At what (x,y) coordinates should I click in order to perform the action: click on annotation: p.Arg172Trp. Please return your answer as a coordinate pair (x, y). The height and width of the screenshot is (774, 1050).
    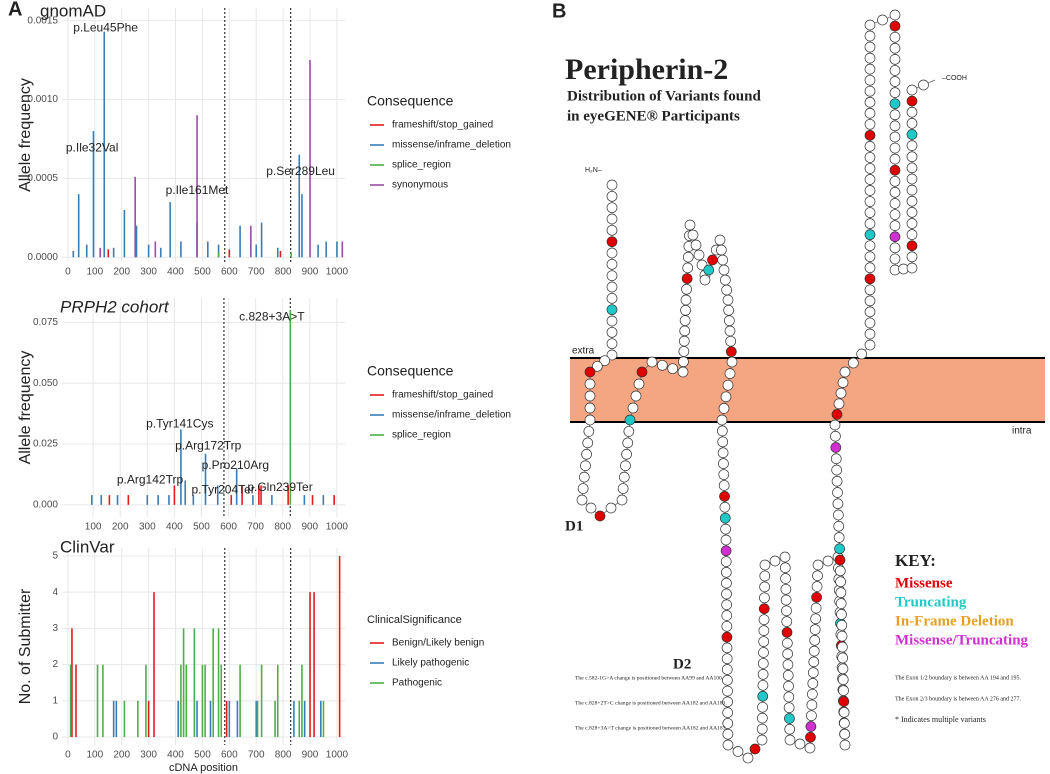
    Looking at the image, I should click on (208, 446).